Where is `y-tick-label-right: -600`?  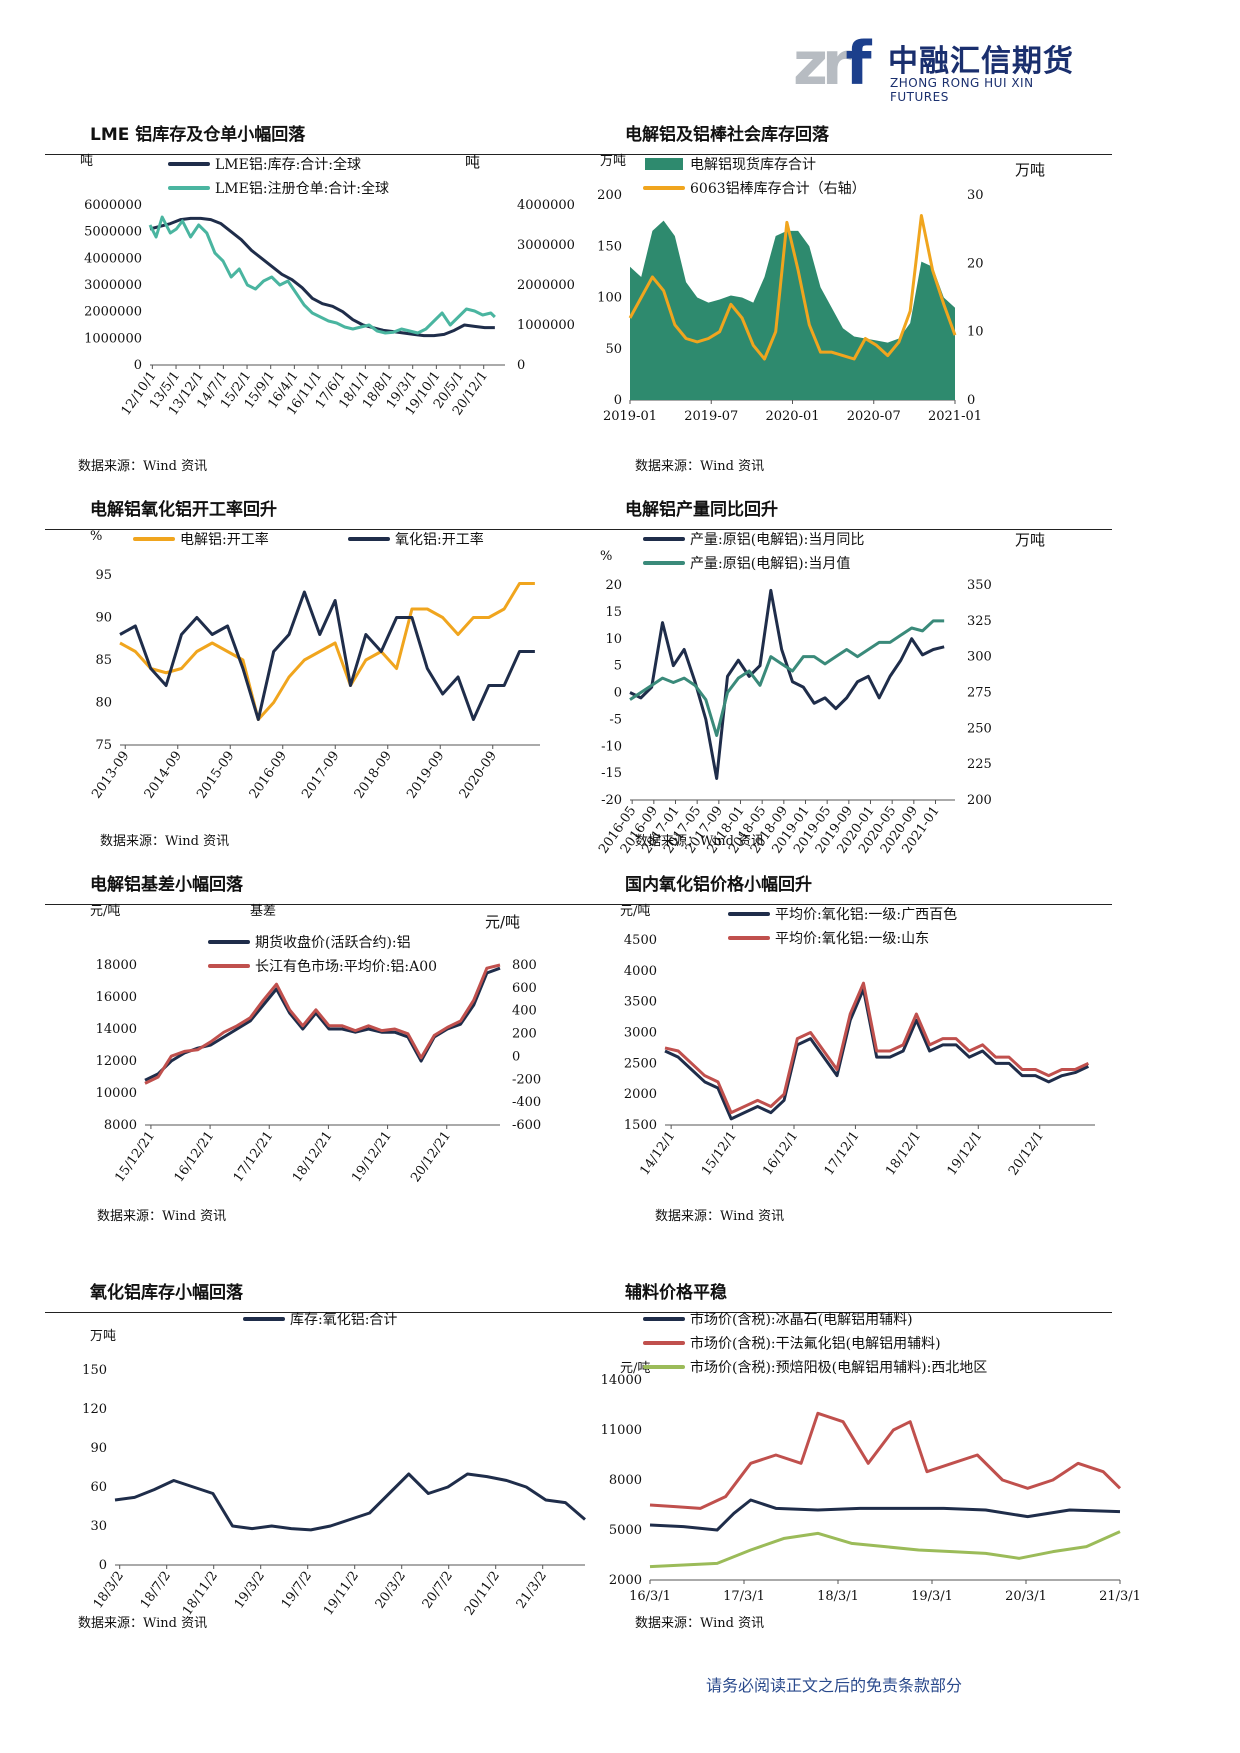
y-tick-label-right: -600 is located at coordinates (526, 1125).